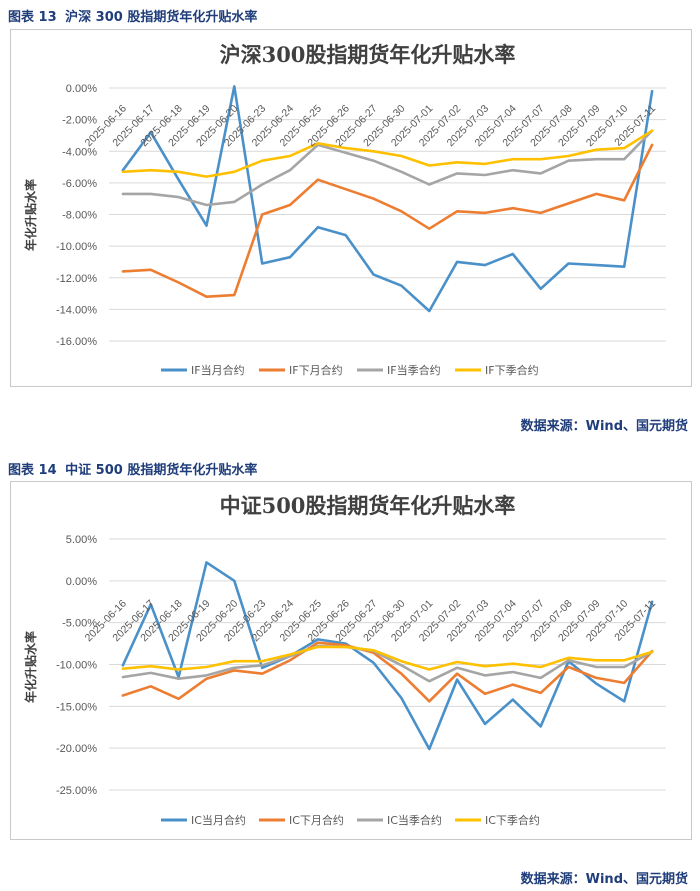  I want to click on y-tick-label: -8.00%, so click(79, 216).